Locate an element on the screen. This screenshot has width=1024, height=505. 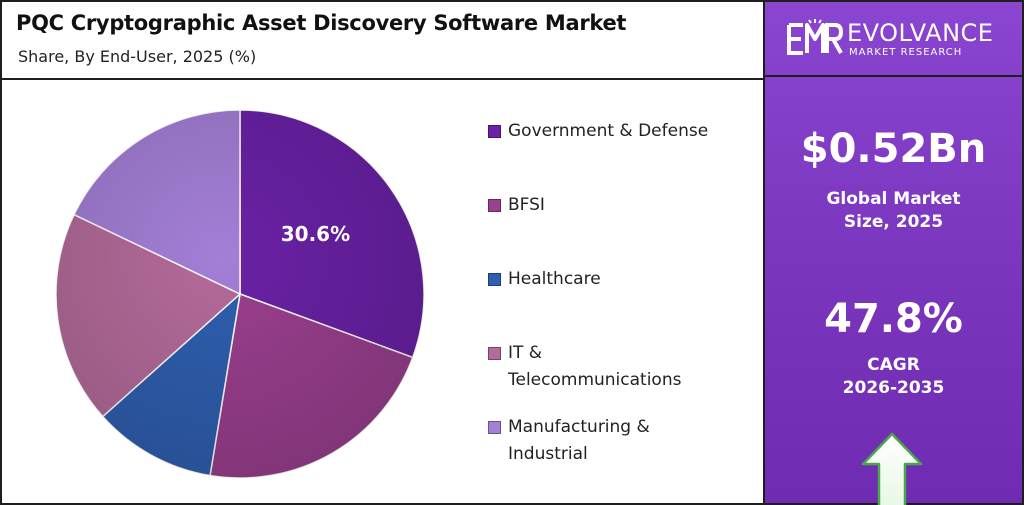
legend-item-healthcare: Healthcare is located at coordinates (618, 279).